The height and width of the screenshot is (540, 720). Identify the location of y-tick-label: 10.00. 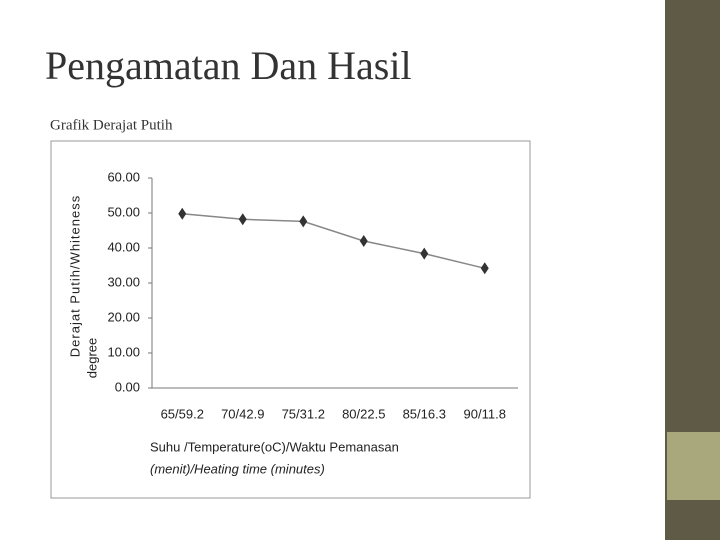
(123, 351).